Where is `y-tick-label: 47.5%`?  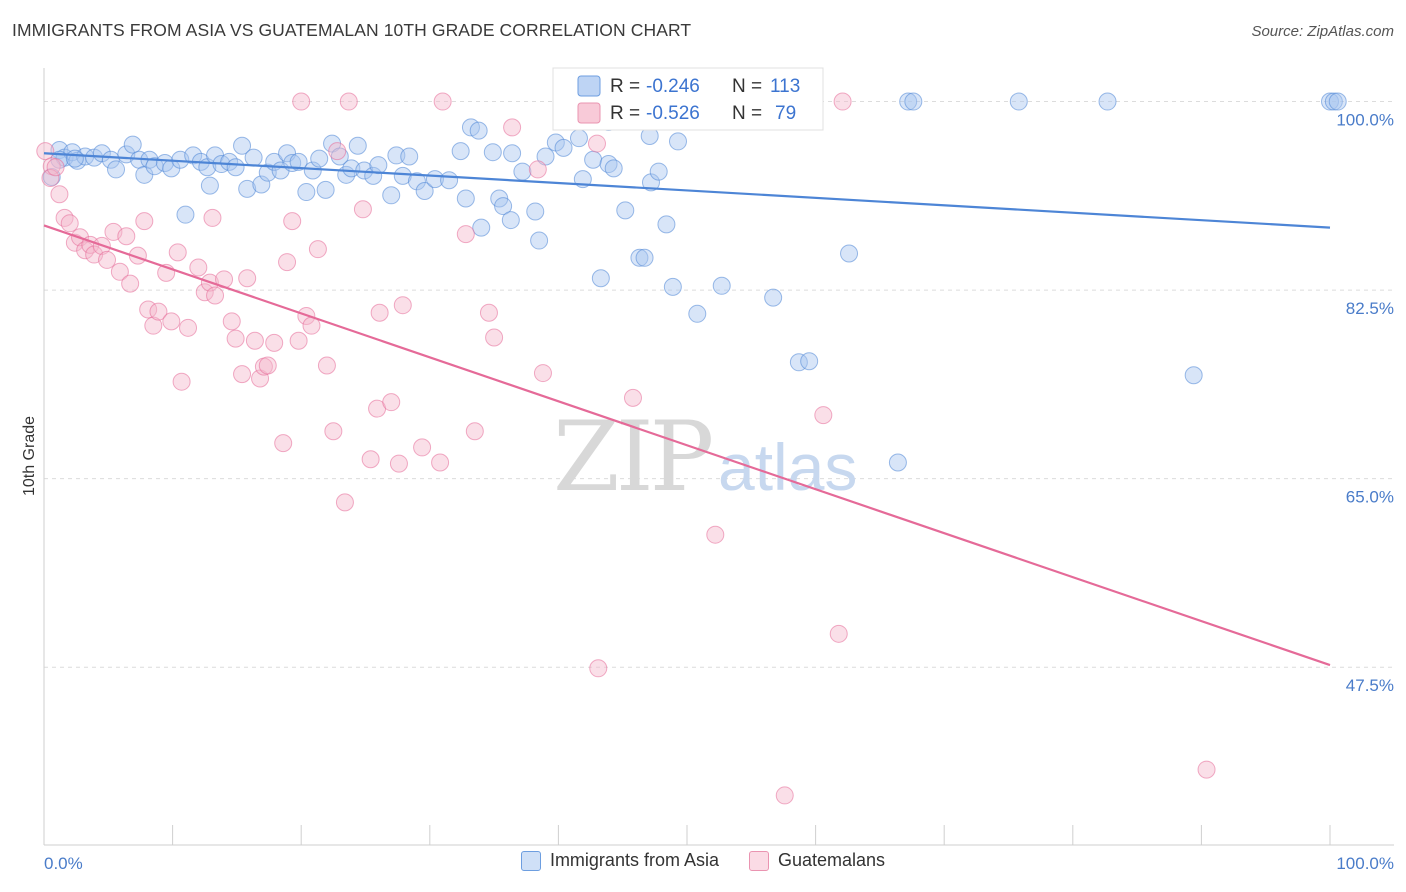
y-tick-label: 47.5% is located at coordinates (1370, 685).